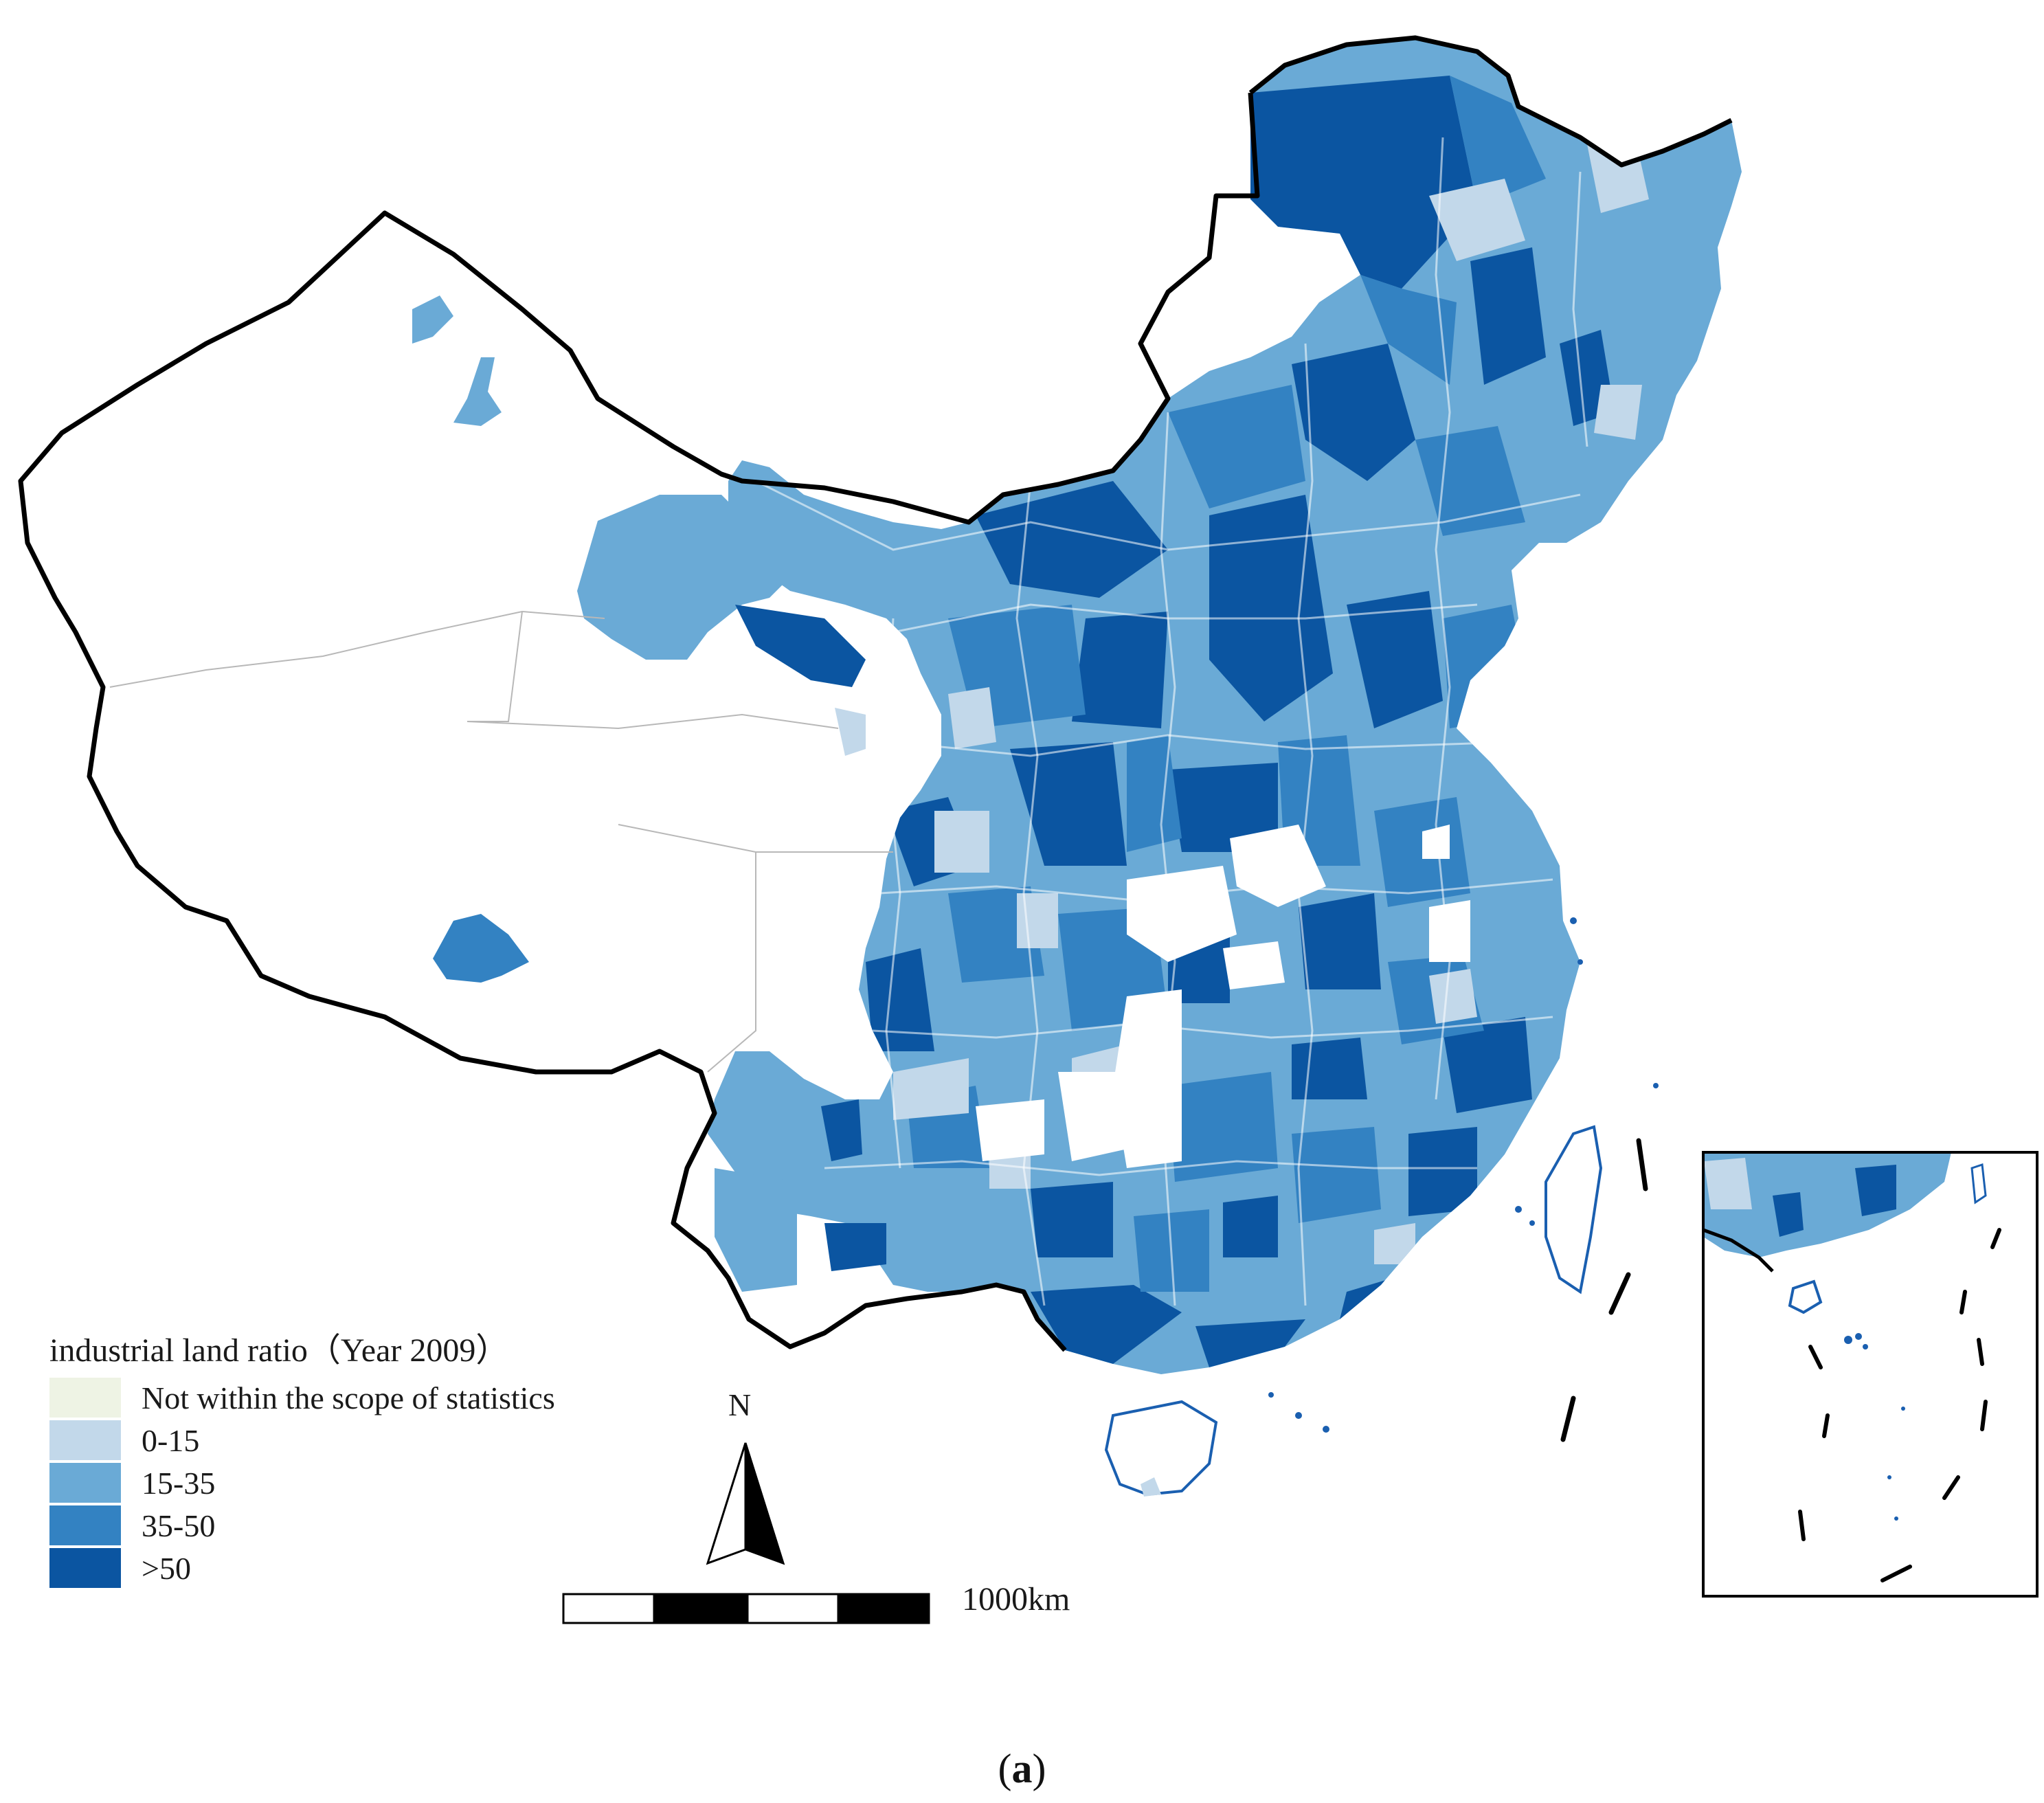 The height and width of the screenshot is (1803, 2044). I want to click on north-label: N, so click(740, 1404).